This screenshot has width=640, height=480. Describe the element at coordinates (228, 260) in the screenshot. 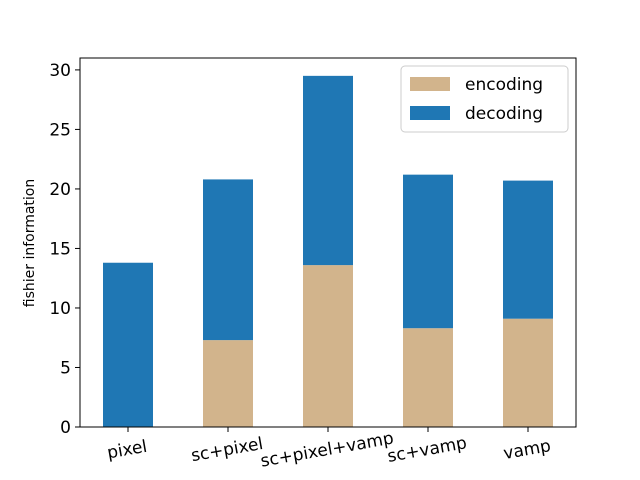

I see `bar-decoding-sc+pixel` at that location.